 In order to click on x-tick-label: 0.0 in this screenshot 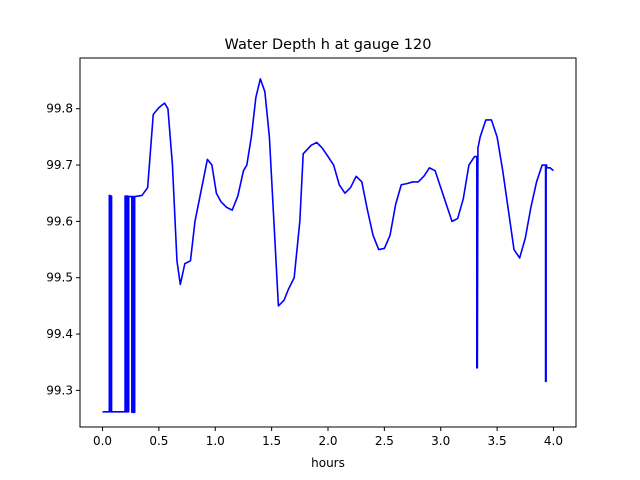, I will do `click(102, 441)`.